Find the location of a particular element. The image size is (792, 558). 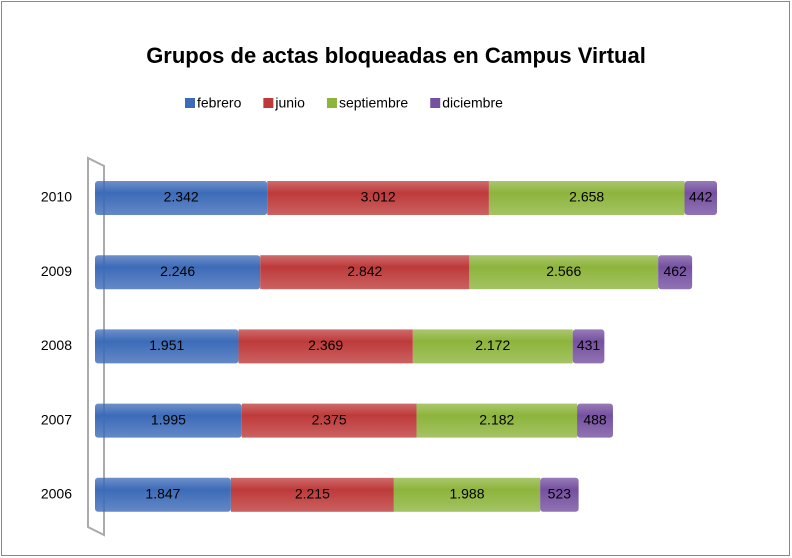

data-label: 2.566 is located at coordinates (563, 271).